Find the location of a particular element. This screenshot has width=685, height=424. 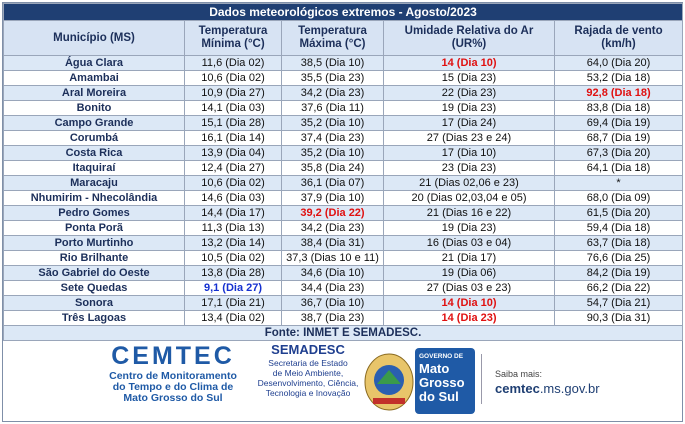

header-line: Mínima (°C) is located at coordinates (233, 44).